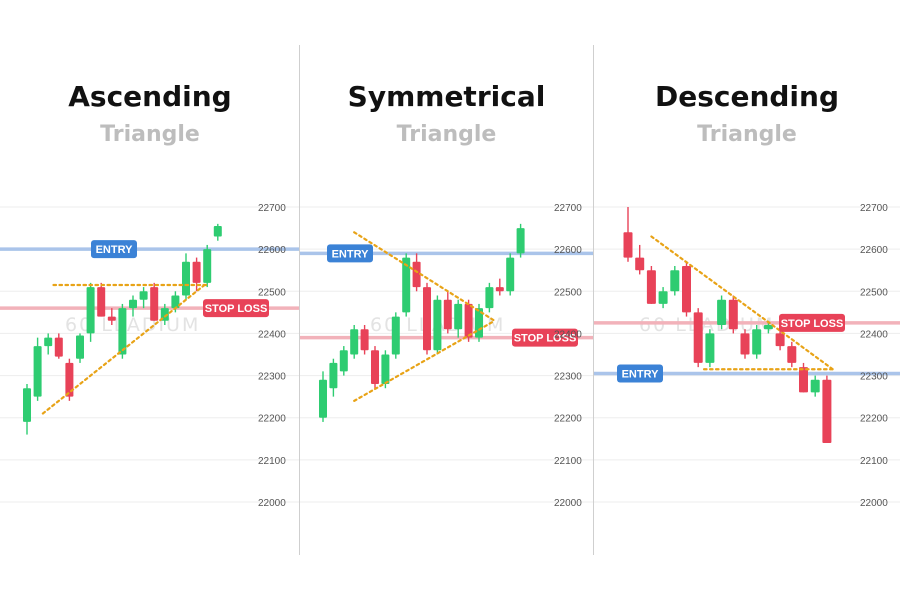 The width and height of the screenshot is (900, 600). What do you see at coordinates (150, 96) in the screenshot?
I see `panel-title: Ascending` at bounding box center [150, 96].